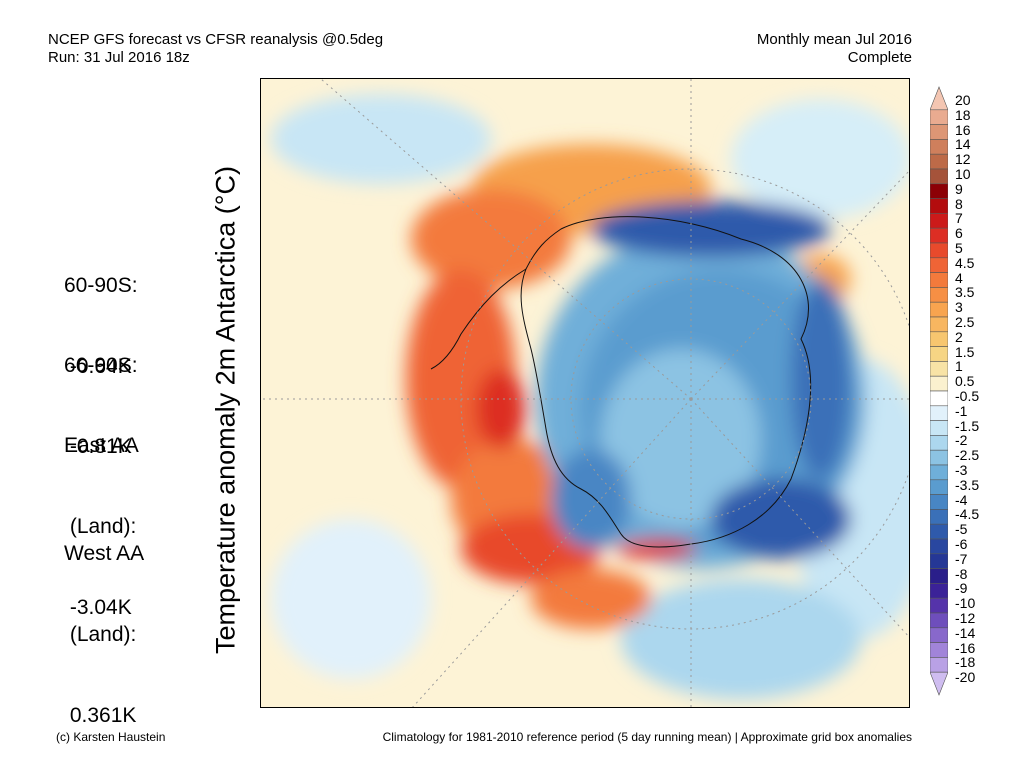 This screenshot has height=768, width=1024. What do you see at coordinates (965, 381) in the screenshot?
I see `colorbar-tick-label: 0.5` at bounding box center [965, 381].